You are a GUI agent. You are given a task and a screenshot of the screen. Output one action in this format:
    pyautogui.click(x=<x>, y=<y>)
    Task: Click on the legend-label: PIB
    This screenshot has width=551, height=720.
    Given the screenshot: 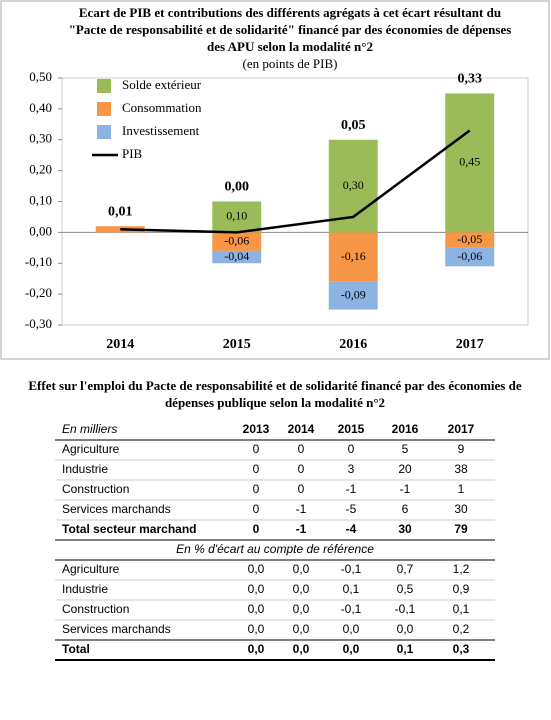 What is the action you would take?
    pyautogui.click(x=132, y=153)
    